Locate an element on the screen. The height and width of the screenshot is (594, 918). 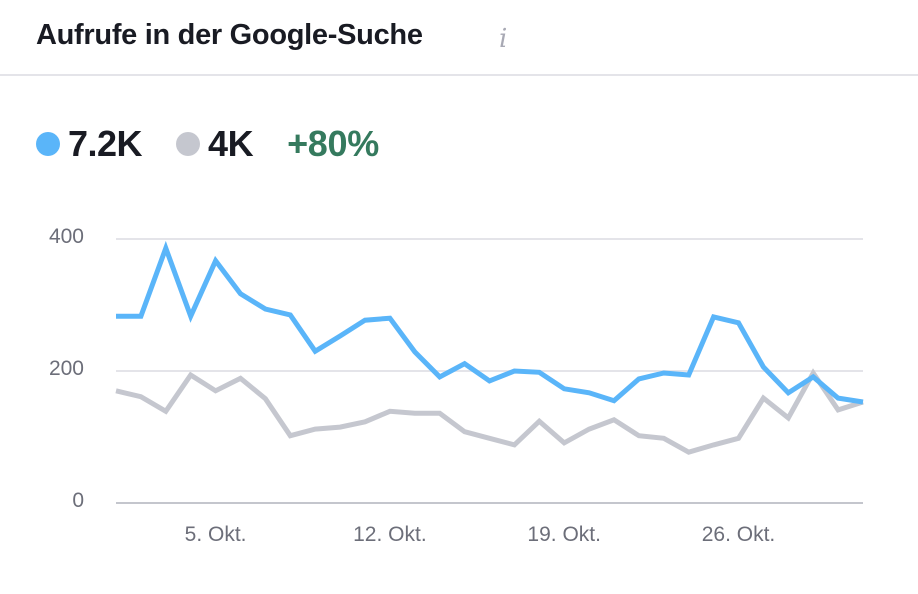
previous-period-dot-icon is located at coordinates (188, 144).